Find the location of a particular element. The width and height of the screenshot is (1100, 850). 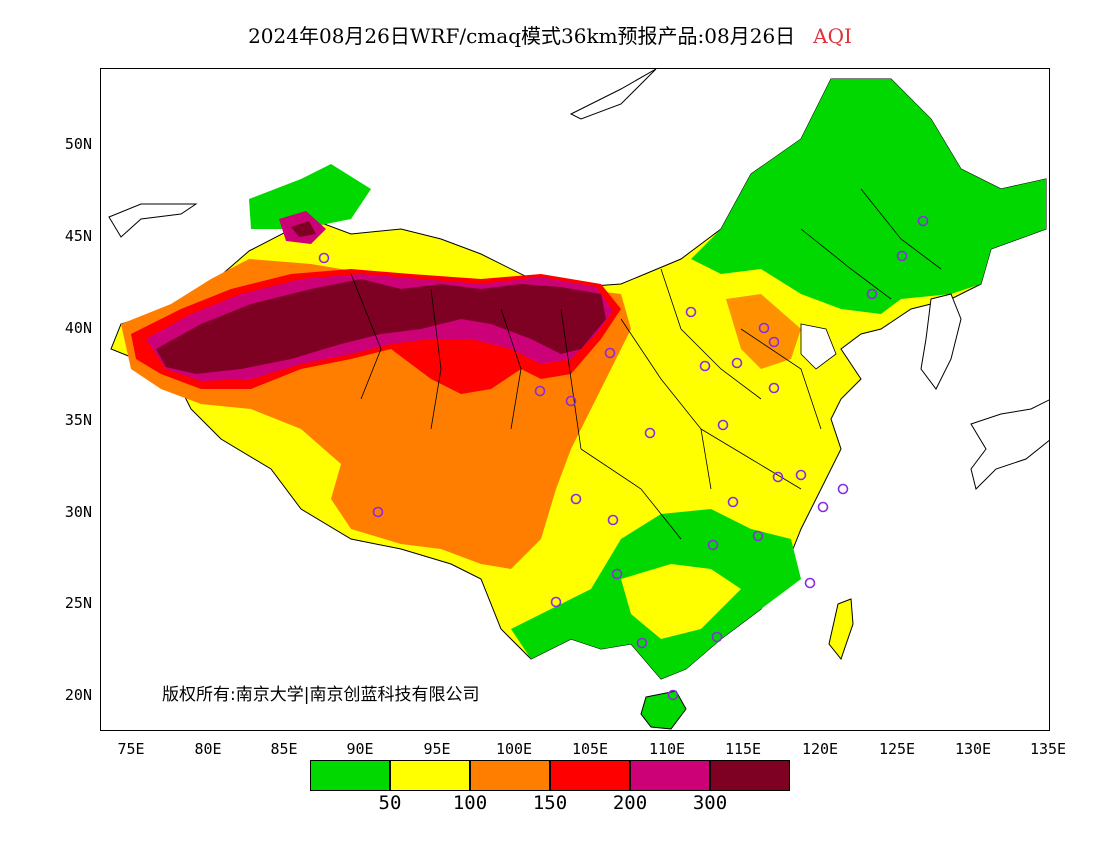

lat-label-20n: 20N is located at coordinates (78, 695).